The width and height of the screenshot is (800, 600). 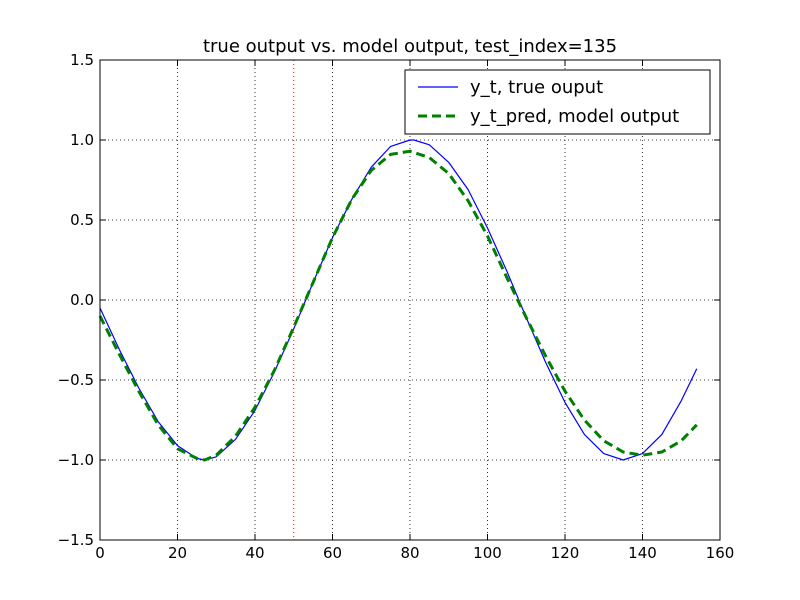 I want to click on x-tick-label: 0, so click(x=100, y=553).